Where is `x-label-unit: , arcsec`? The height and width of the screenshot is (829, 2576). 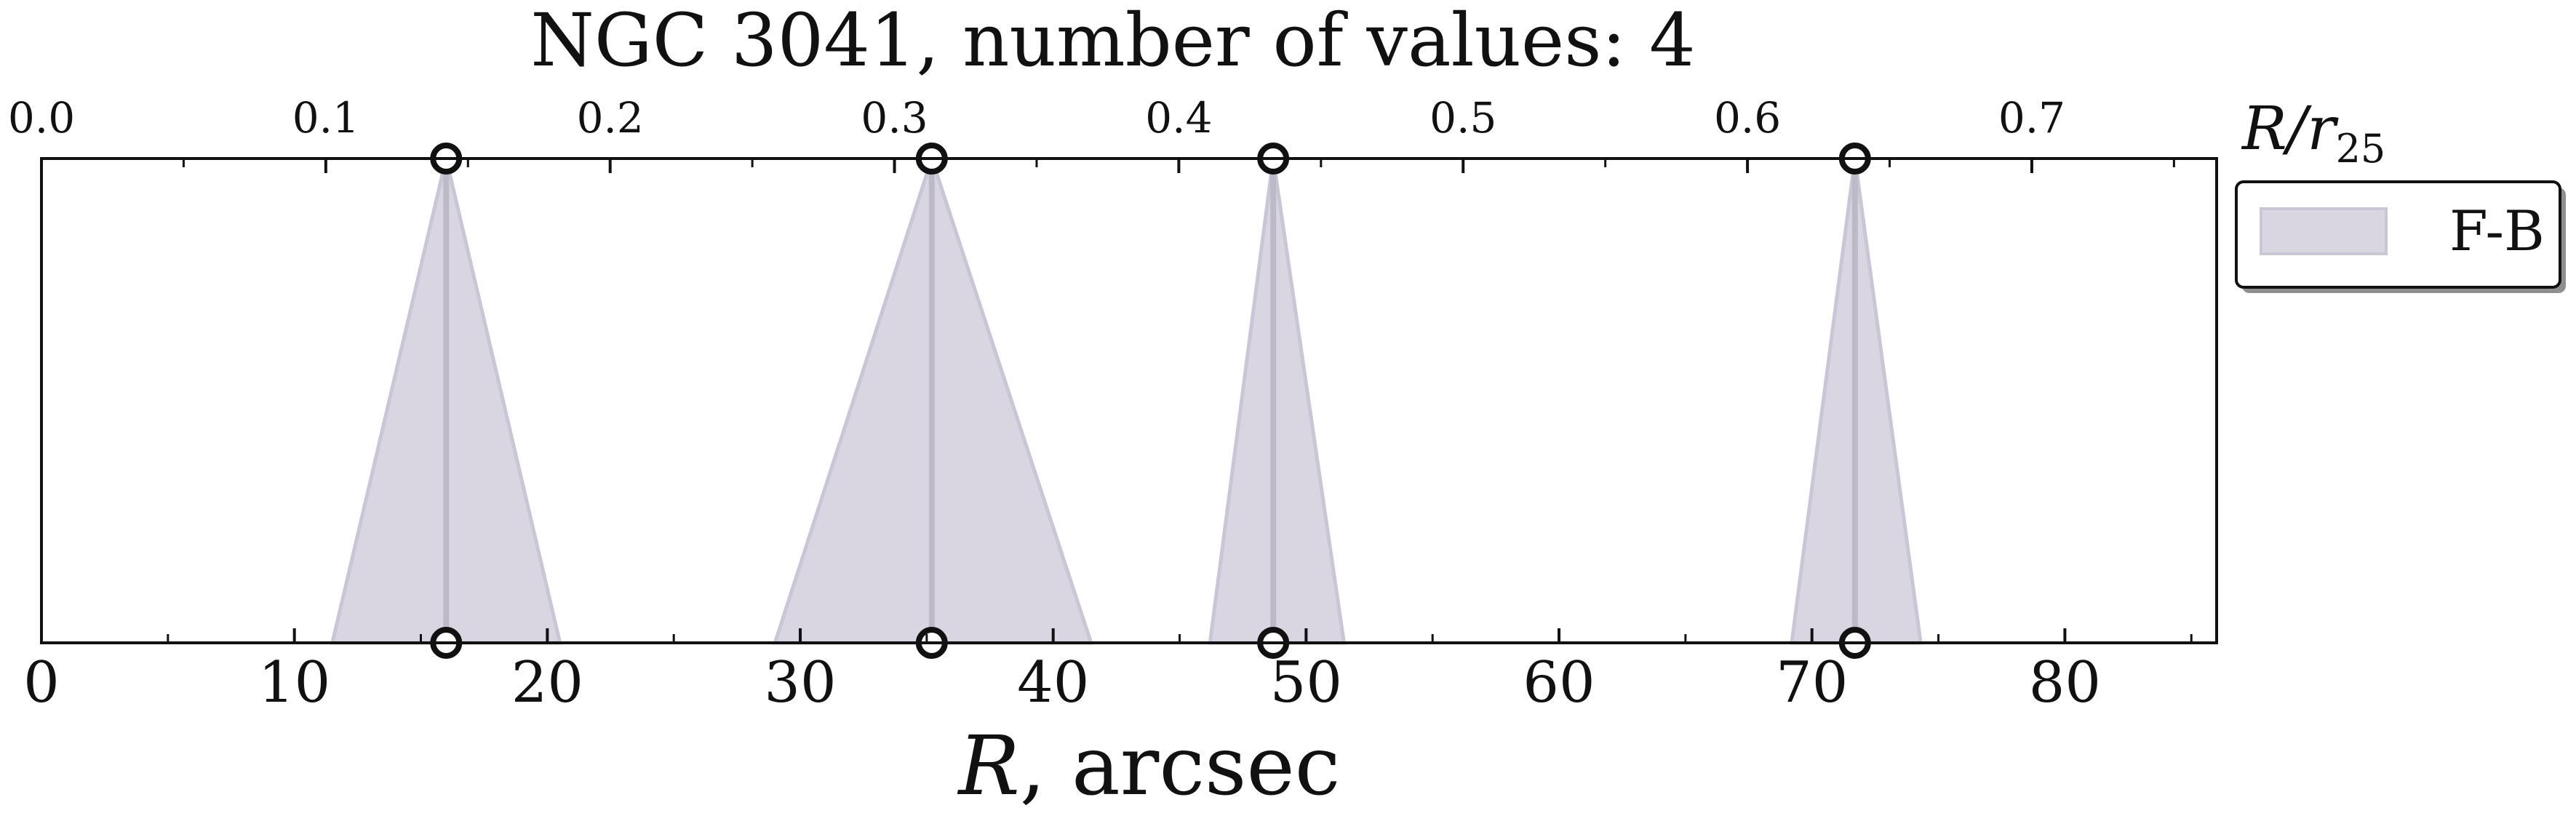 x-label-unit: , arcsec is located at coordinates (1180, 767).